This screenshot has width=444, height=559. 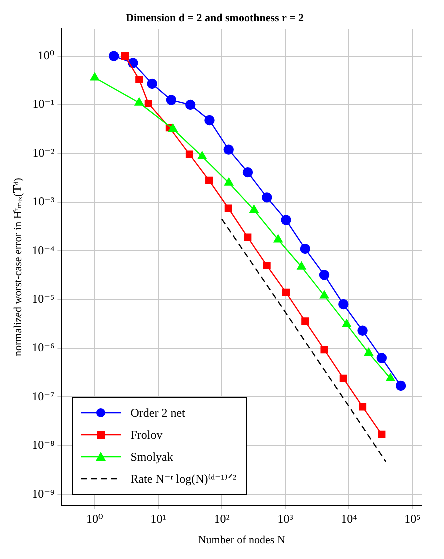 What do you see at coordinates (222, 519) in the screenshot?
I see `x-tick-label: 10²` at bounding box center [222, 519].